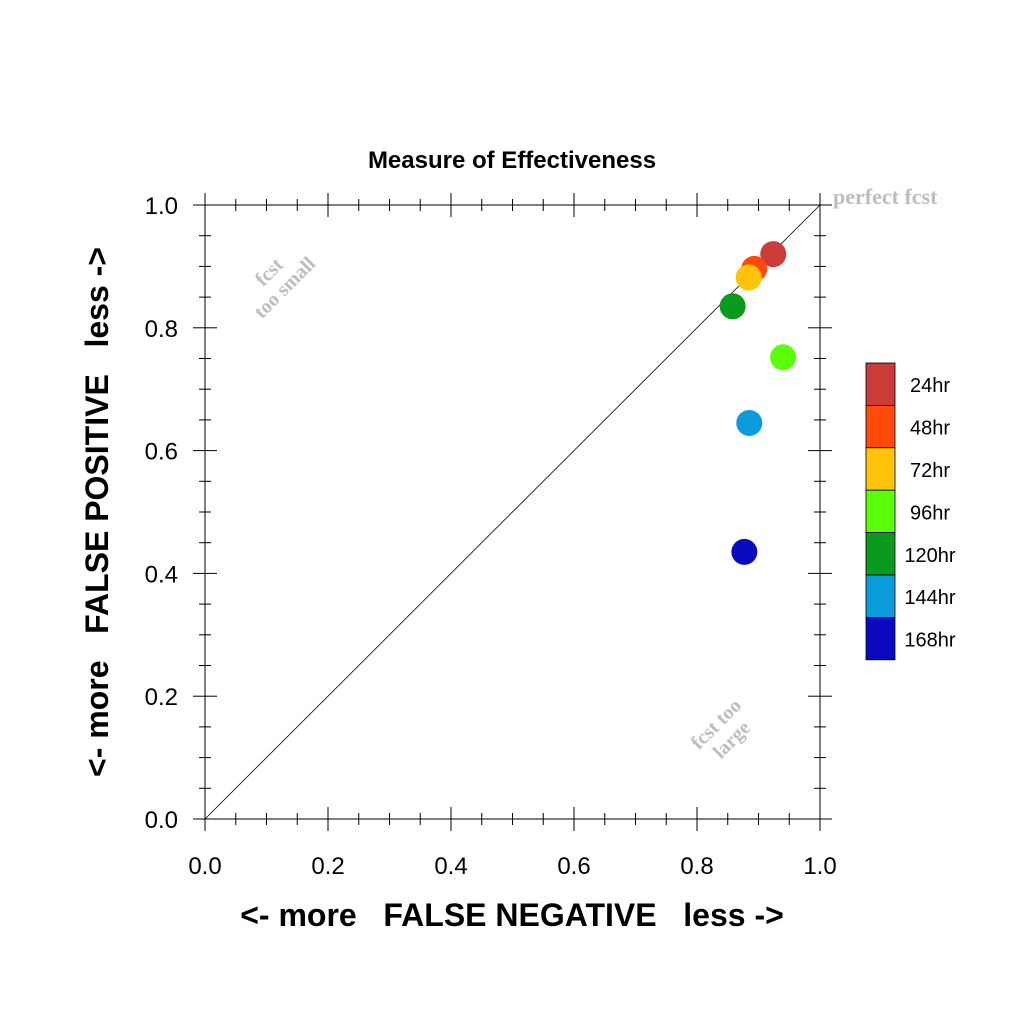 This screenshot has height=1024, width=1024. I want to click on legend-label-168hr: 168hr, so click(929, 641).